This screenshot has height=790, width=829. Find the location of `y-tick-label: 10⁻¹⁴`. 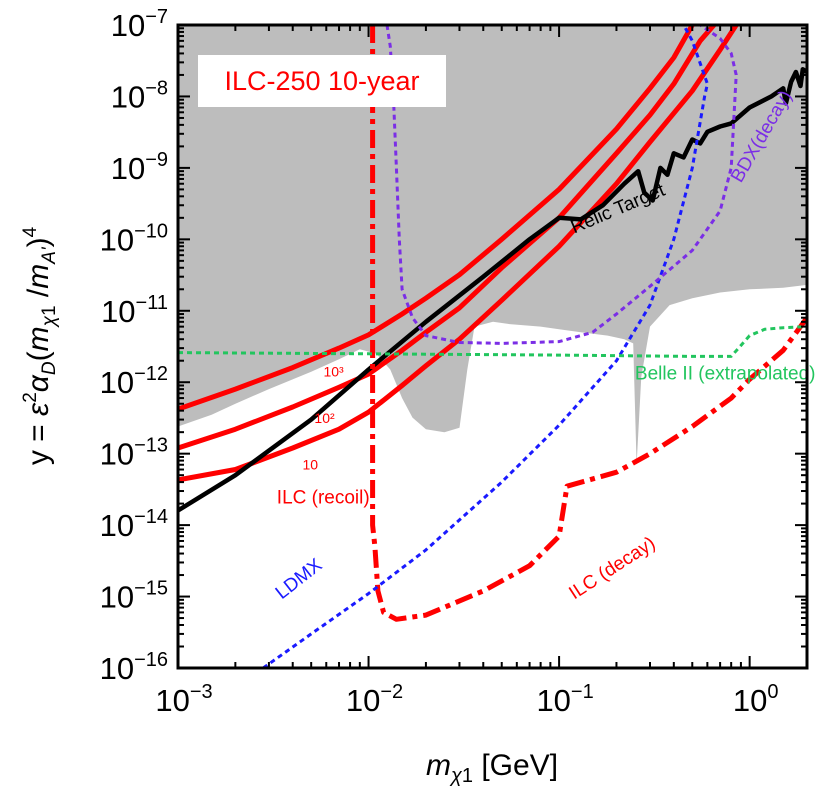

y-tick-label: 10⁻¹⁴ is located at coordinates (134, 524).